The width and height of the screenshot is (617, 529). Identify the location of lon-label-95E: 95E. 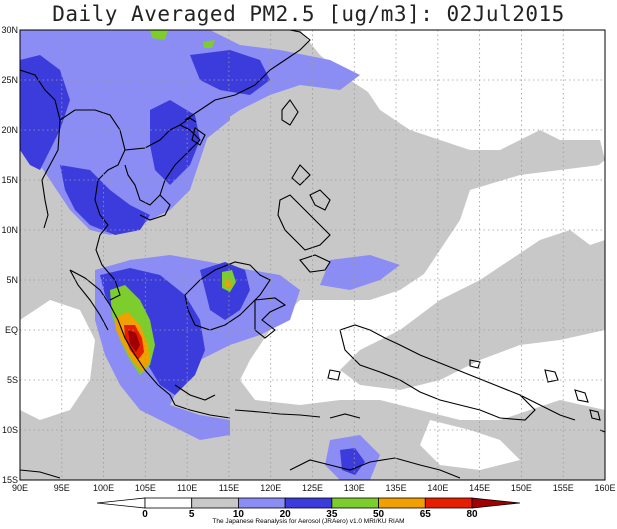
(62, 488).